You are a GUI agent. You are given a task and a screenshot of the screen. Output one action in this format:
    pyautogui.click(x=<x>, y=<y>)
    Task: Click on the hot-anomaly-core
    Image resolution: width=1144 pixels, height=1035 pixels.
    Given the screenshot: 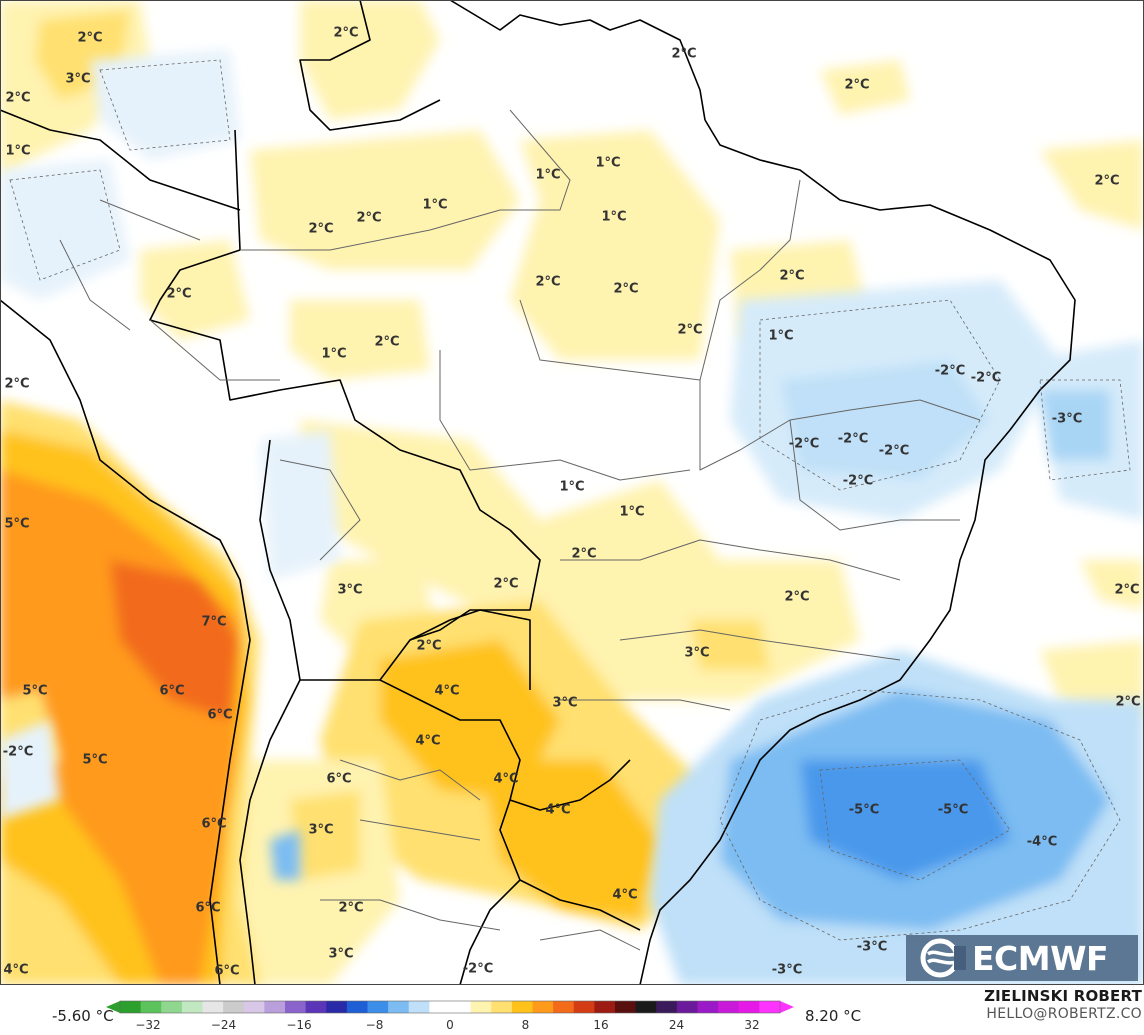 What is the action you would take?
    pyautogui.click(x=130, y=692)
    